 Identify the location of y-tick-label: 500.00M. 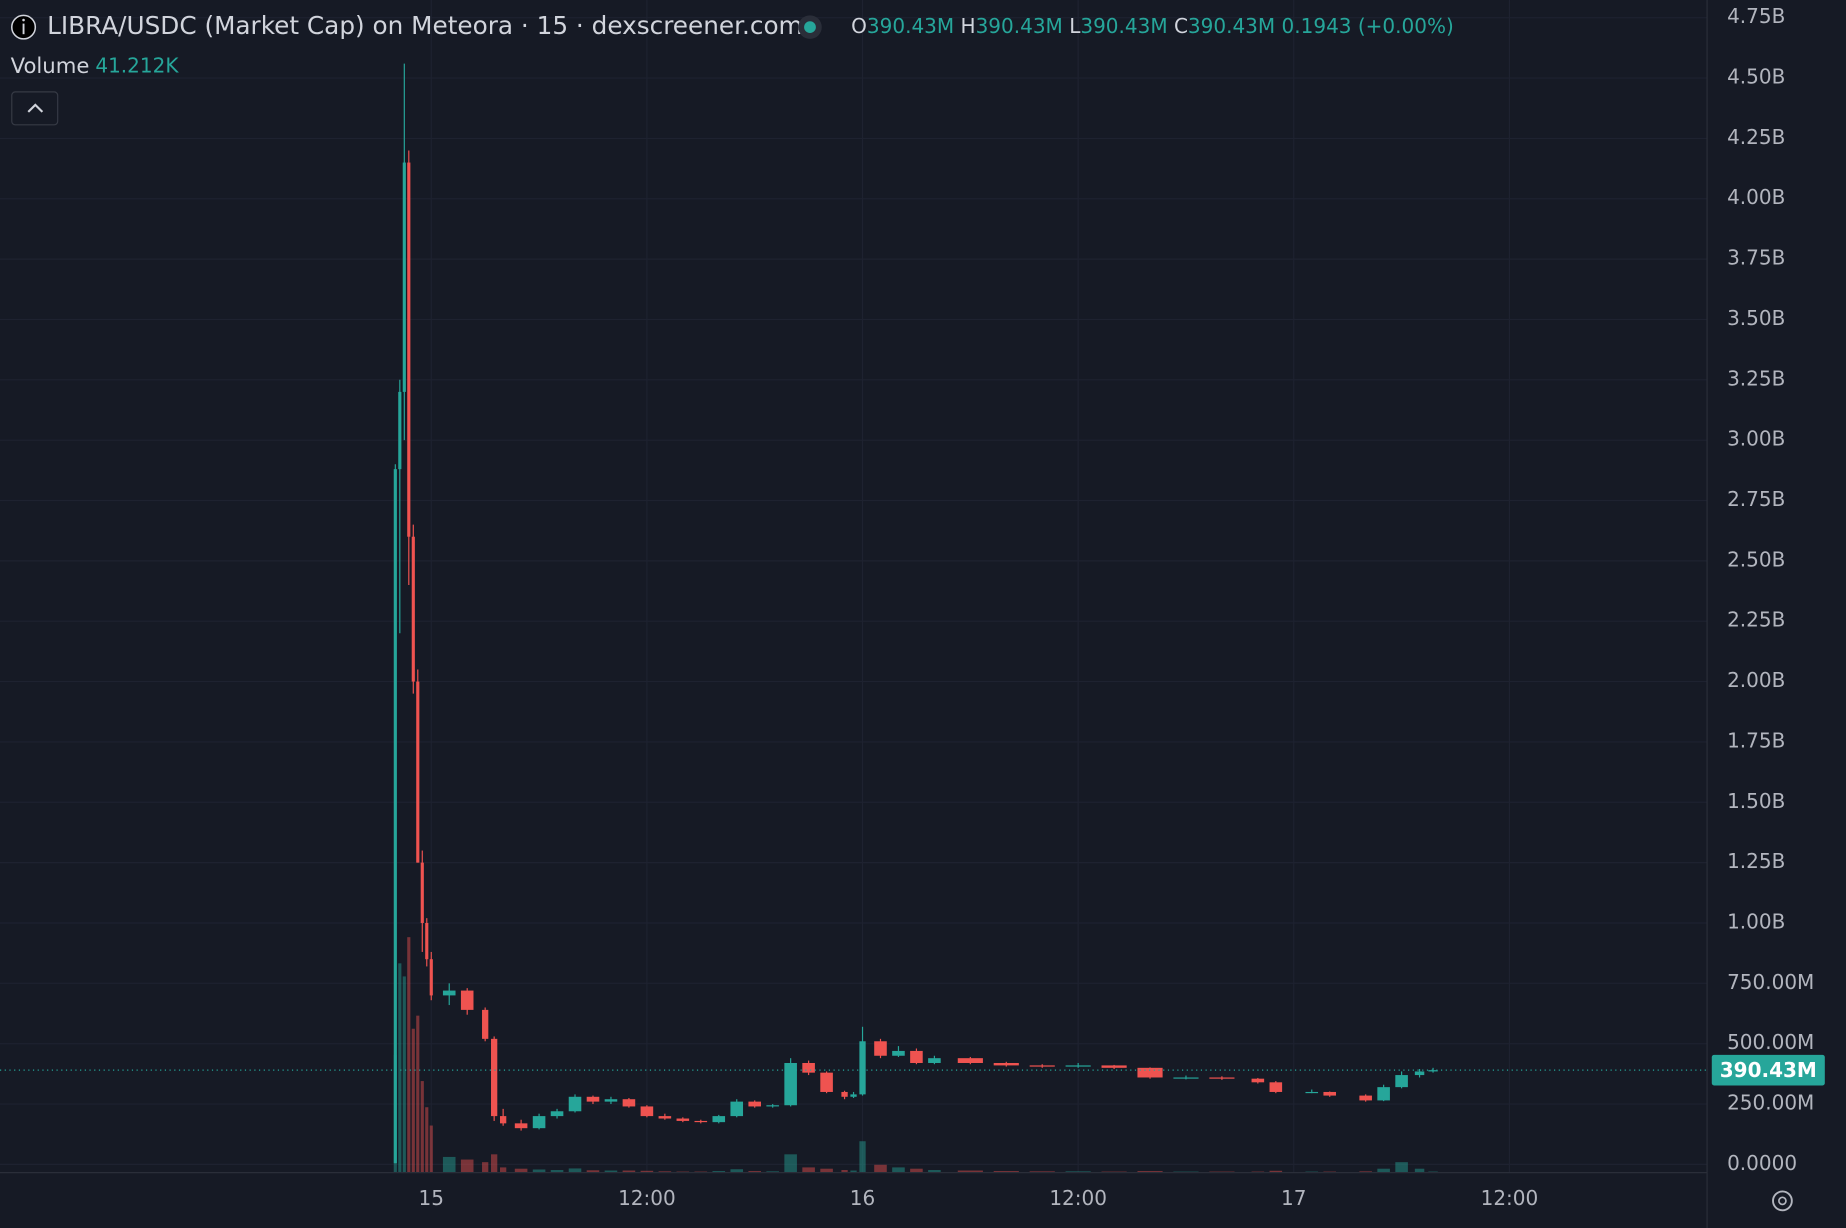
(1770, 1042).